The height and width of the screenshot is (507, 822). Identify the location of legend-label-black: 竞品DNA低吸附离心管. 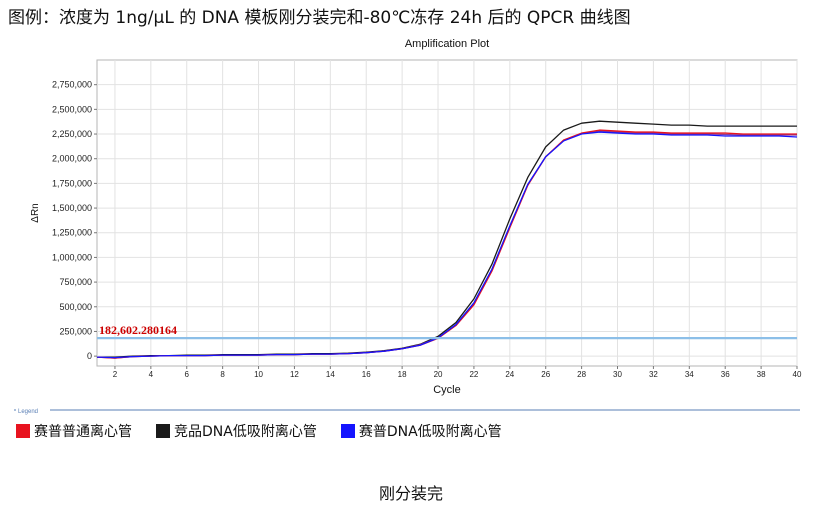
(245, 432).